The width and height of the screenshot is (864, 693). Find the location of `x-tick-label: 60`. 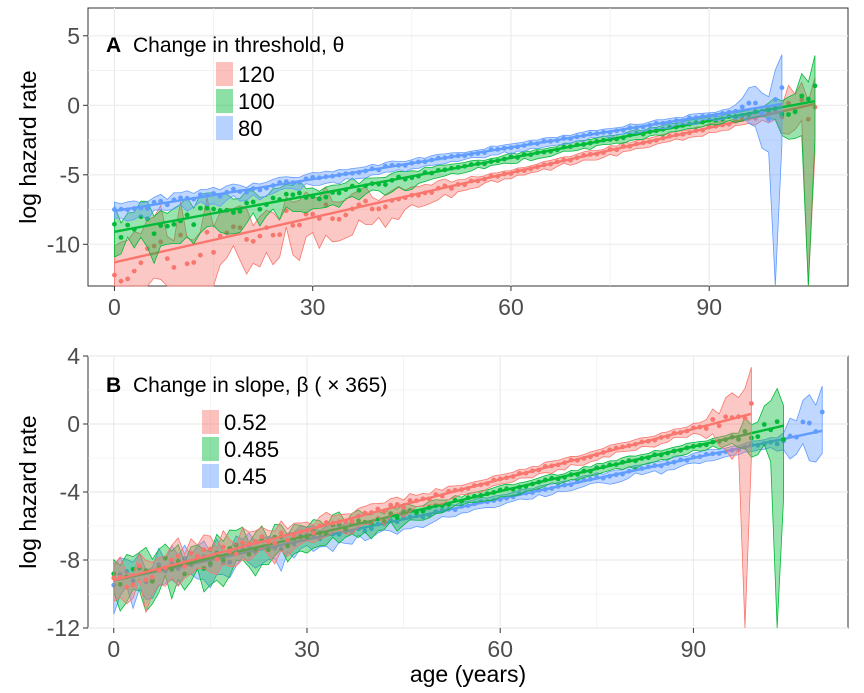

x-tick-label: 60 is located at coordinates (511, 307).